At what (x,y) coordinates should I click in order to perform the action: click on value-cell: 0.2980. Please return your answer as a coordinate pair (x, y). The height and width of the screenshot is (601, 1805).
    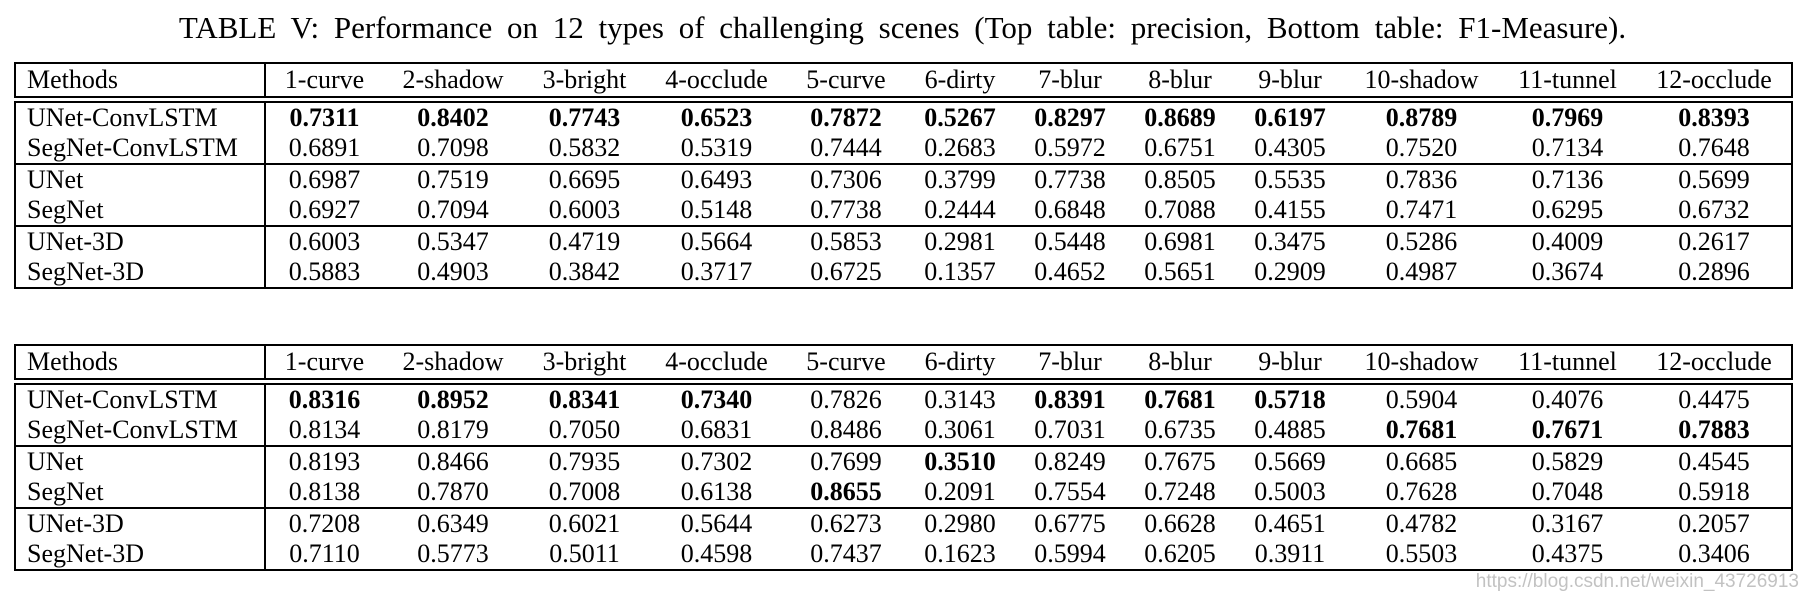
    Looking at the image, I should click on (960, 523).